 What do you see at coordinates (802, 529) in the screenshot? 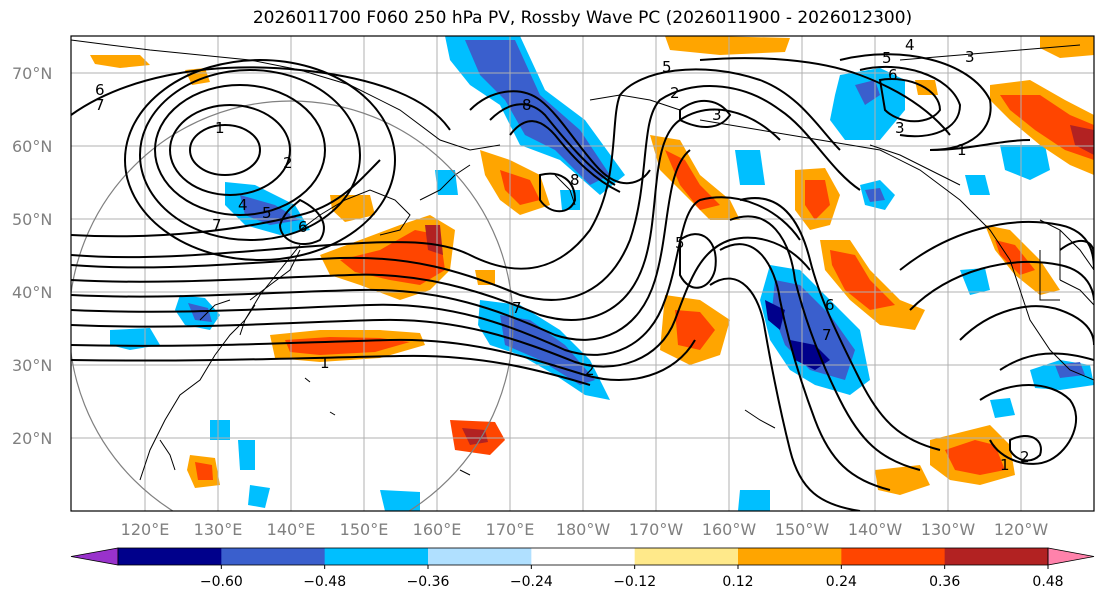
I see `lon-label-150w: 150°W` at bounding box center [802, 529].